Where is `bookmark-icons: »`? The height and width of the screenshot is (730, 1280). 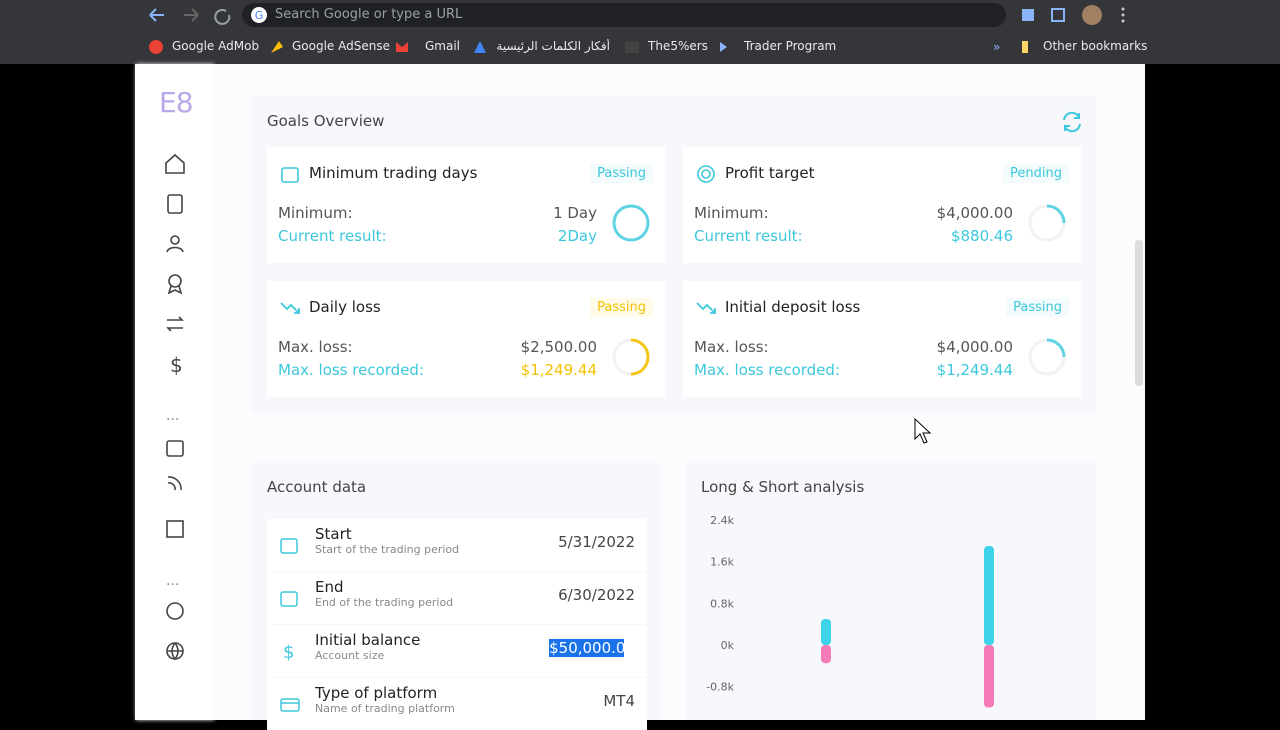 bookmark-icons: » is located at coordinates (588, 47).